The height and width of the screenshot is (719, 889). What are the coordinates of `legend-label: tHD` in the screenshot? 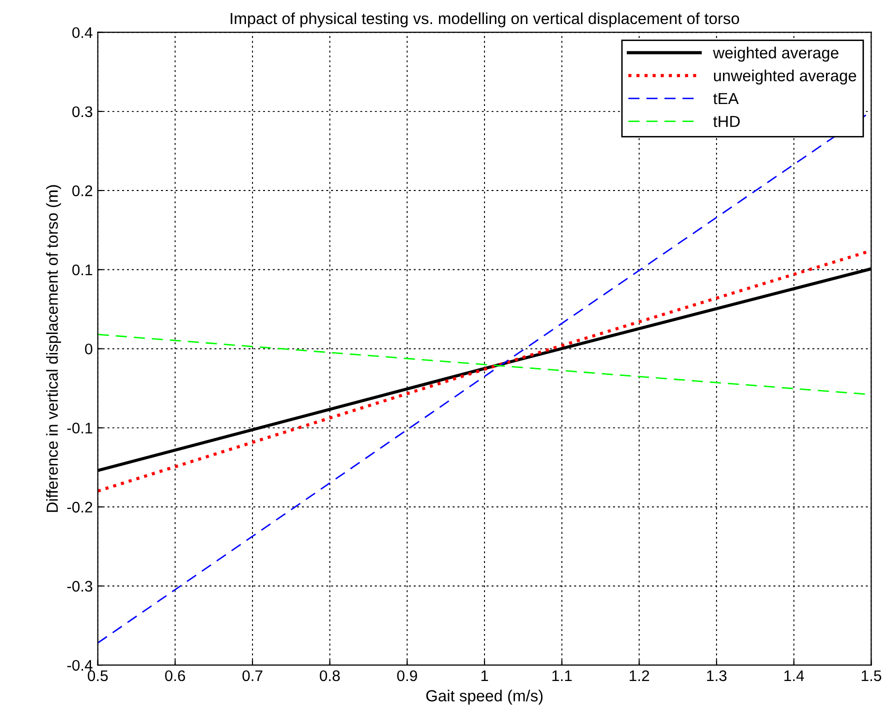 It's located at (726, 122).